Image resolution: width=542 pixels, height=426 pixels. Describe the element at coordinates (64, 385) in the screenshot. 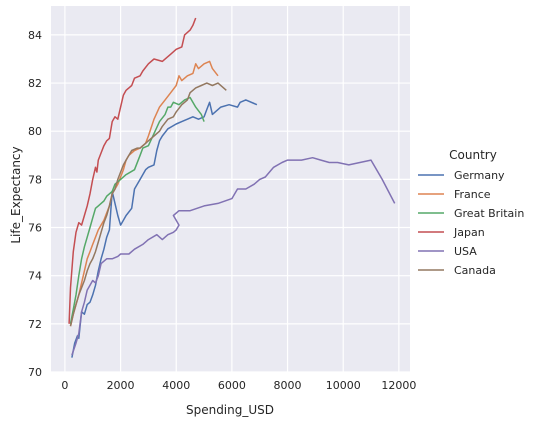

I see `x-tick-label: 0` at that location.